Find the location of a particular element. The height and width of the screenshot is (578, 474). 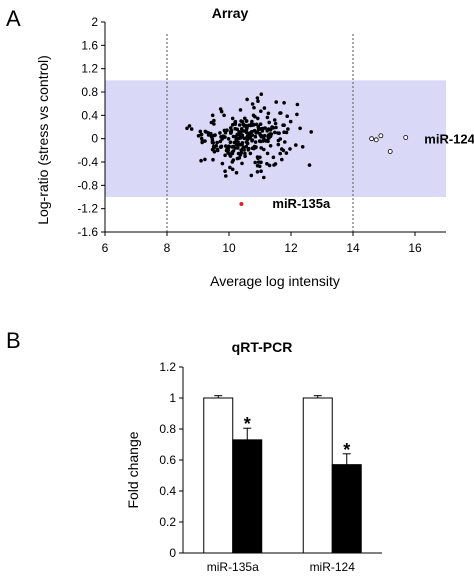

category-label: miR-124 is located at coordinates (333, 567).